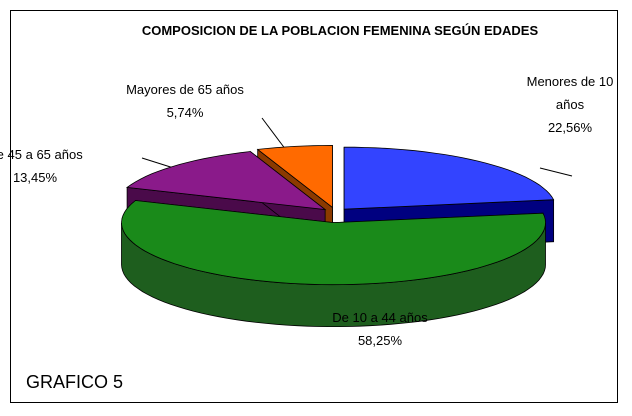  Describe the element at coordinates (75, 382) in the screenshot. I see `annotation: GRAFICO 5` at that location.